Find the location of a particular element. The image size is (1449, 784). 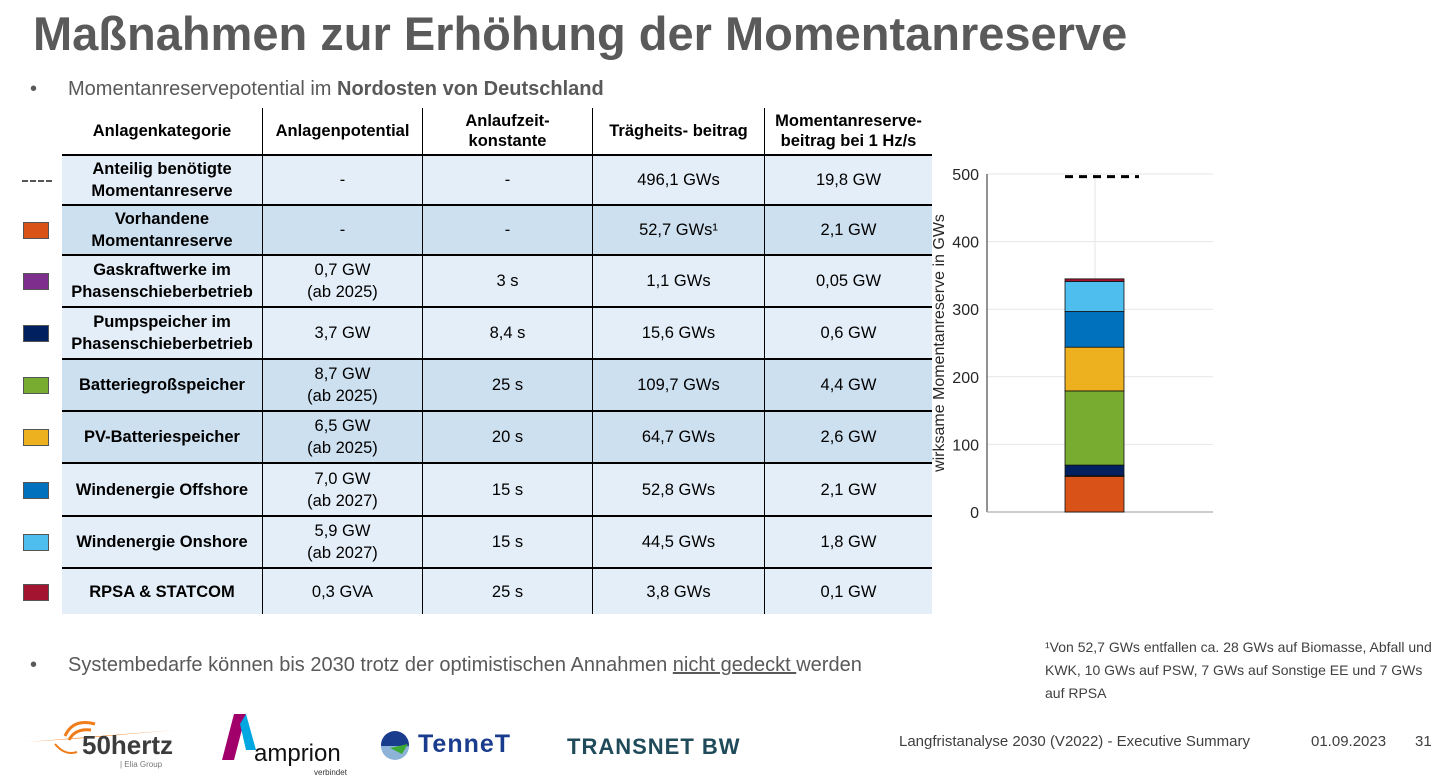

logo-tennet: TenneT is located at coordinates (455, 746).